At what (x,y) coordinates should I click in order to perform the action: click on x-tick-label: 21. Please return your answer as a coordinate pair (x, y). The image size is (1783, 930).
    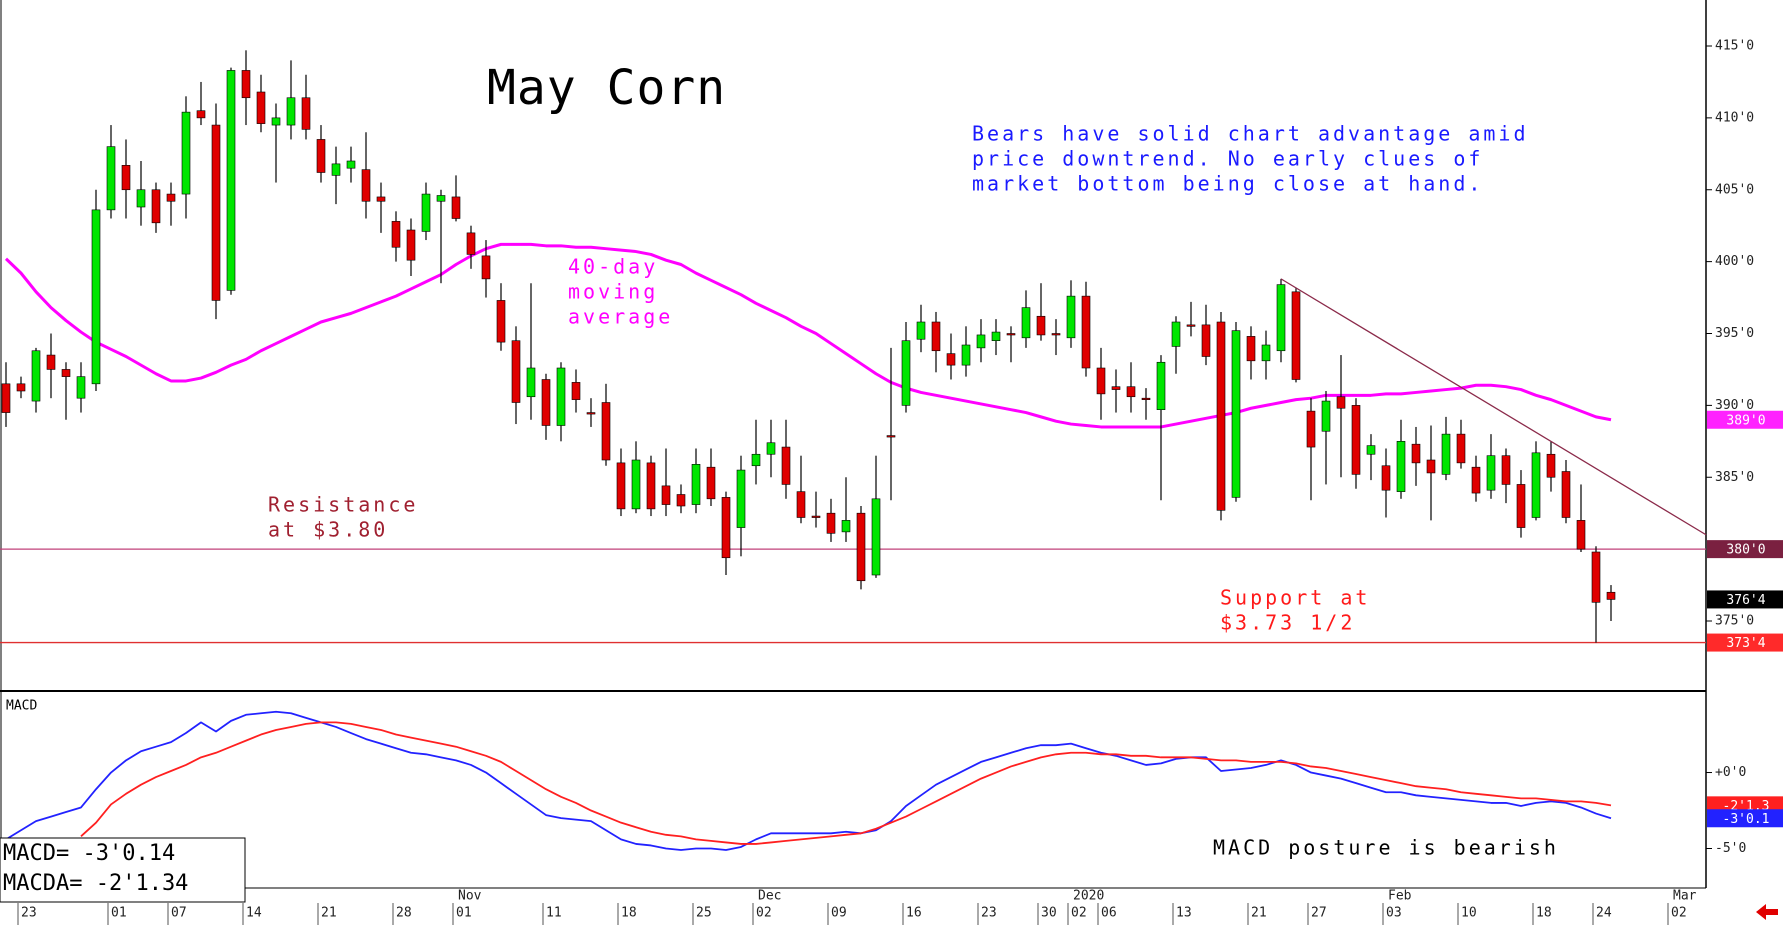
    Looking at the image, I should click on (329, 913).